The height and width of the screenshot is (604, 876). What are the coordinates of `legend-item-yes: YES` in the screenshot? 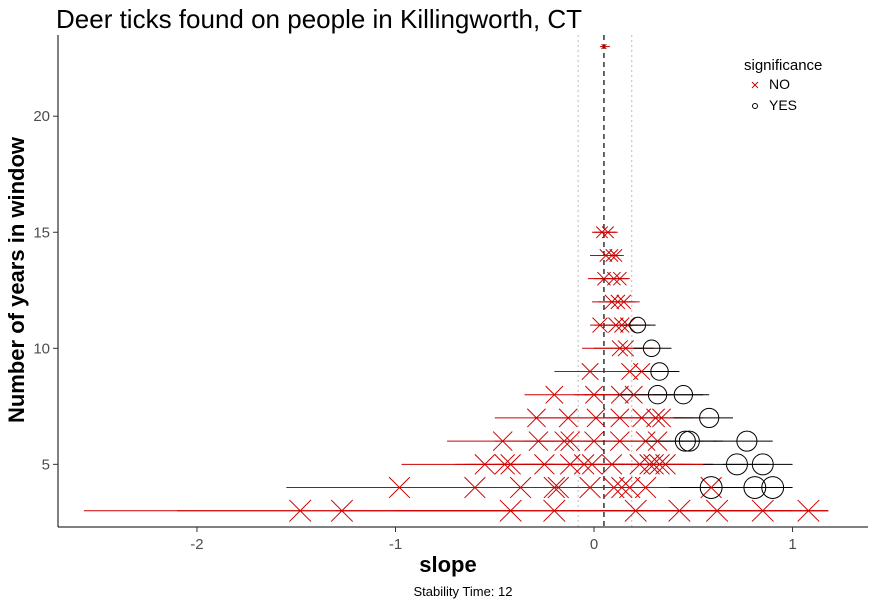 It's located at (783, 106).